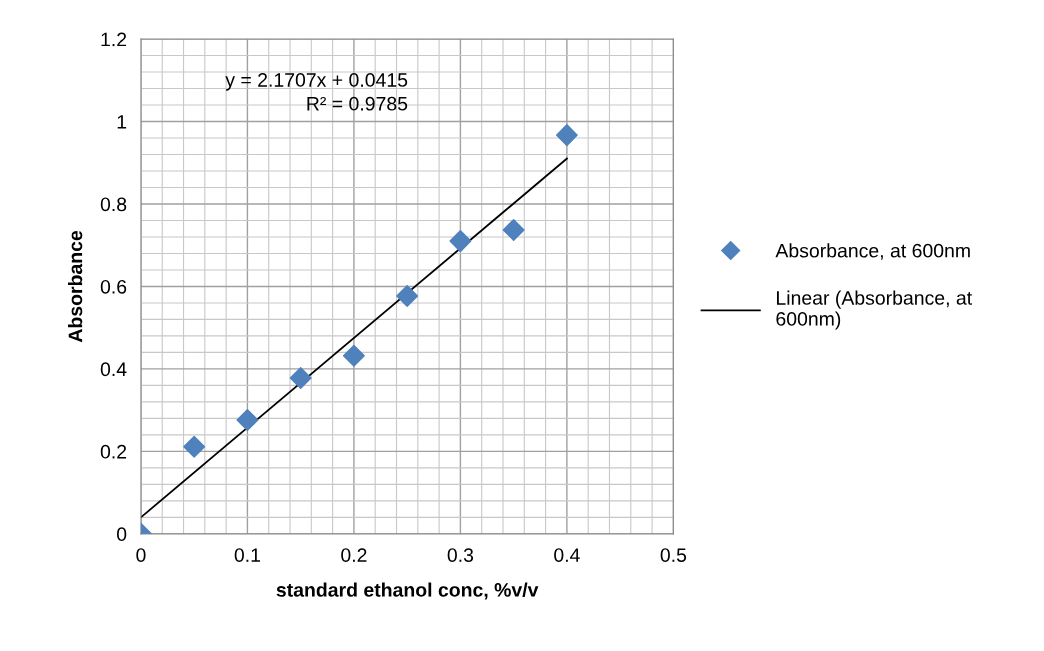 The image size is (1044, 651). Describe the element at coordinates (122, 122) in the screenshot. I see `y-tick-label: 1` at that location.